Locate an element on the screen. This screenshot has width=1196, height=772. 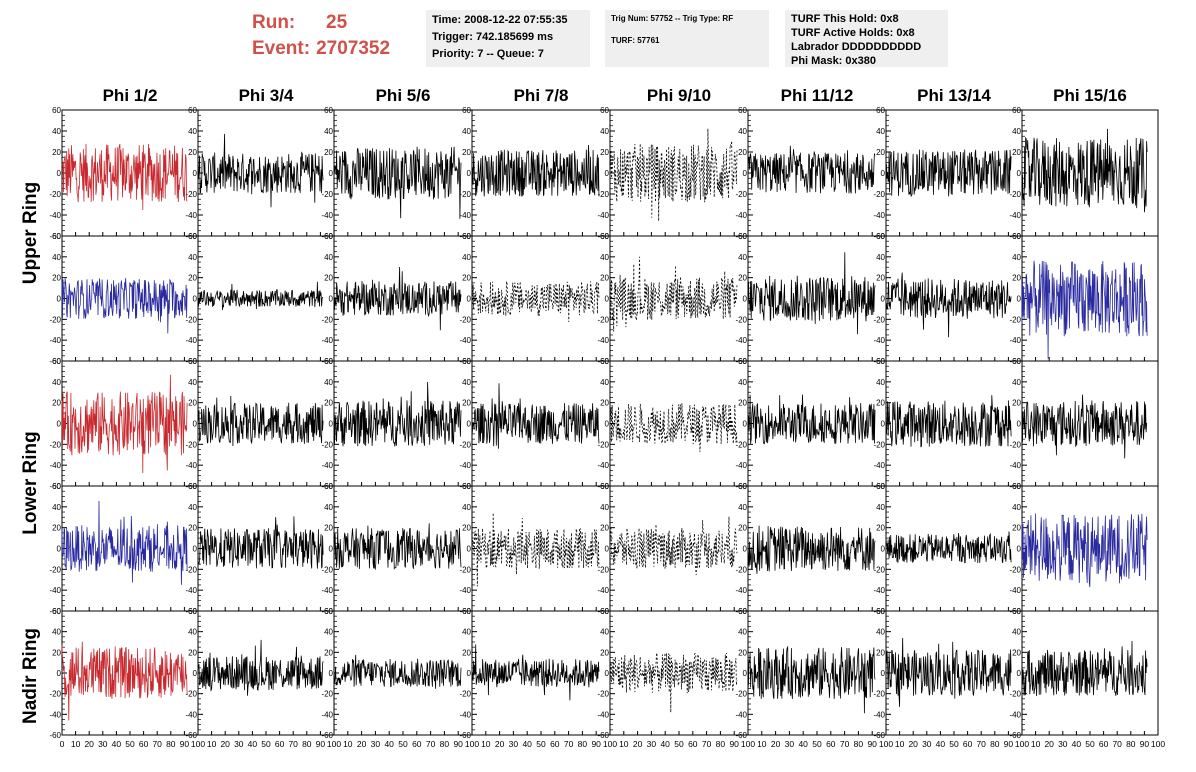
x-tick-label: 80 is located at coordinates (1131, 744).